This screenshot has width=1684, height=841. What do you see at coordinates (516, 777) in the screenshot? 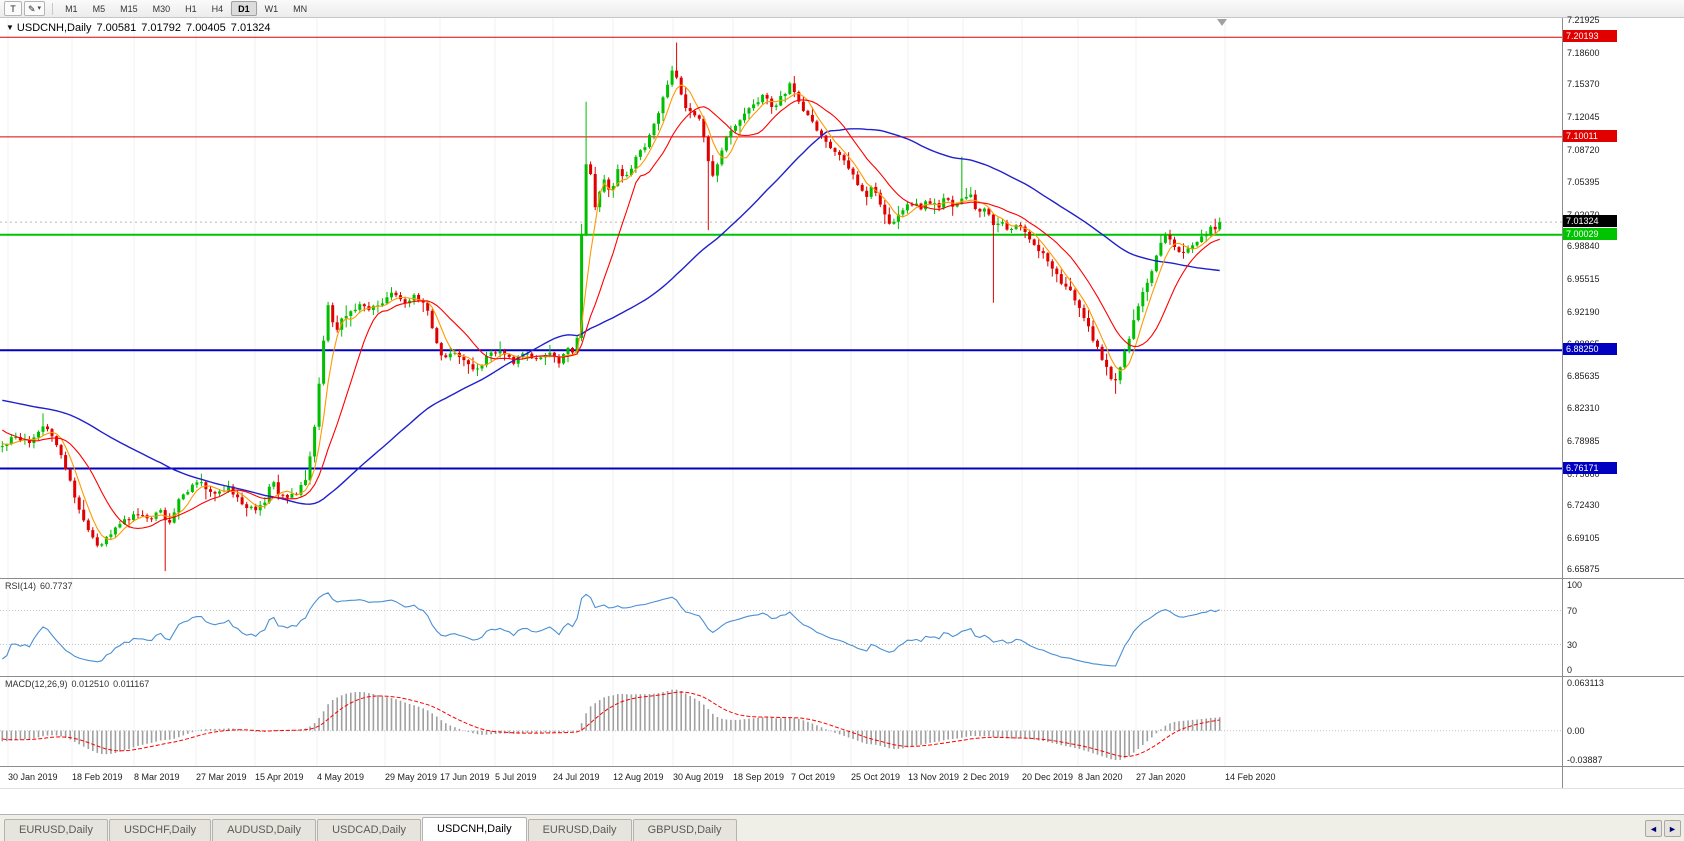
I see `date-tick-label: 5 Jul 2019` at bounding box center [516, 777].